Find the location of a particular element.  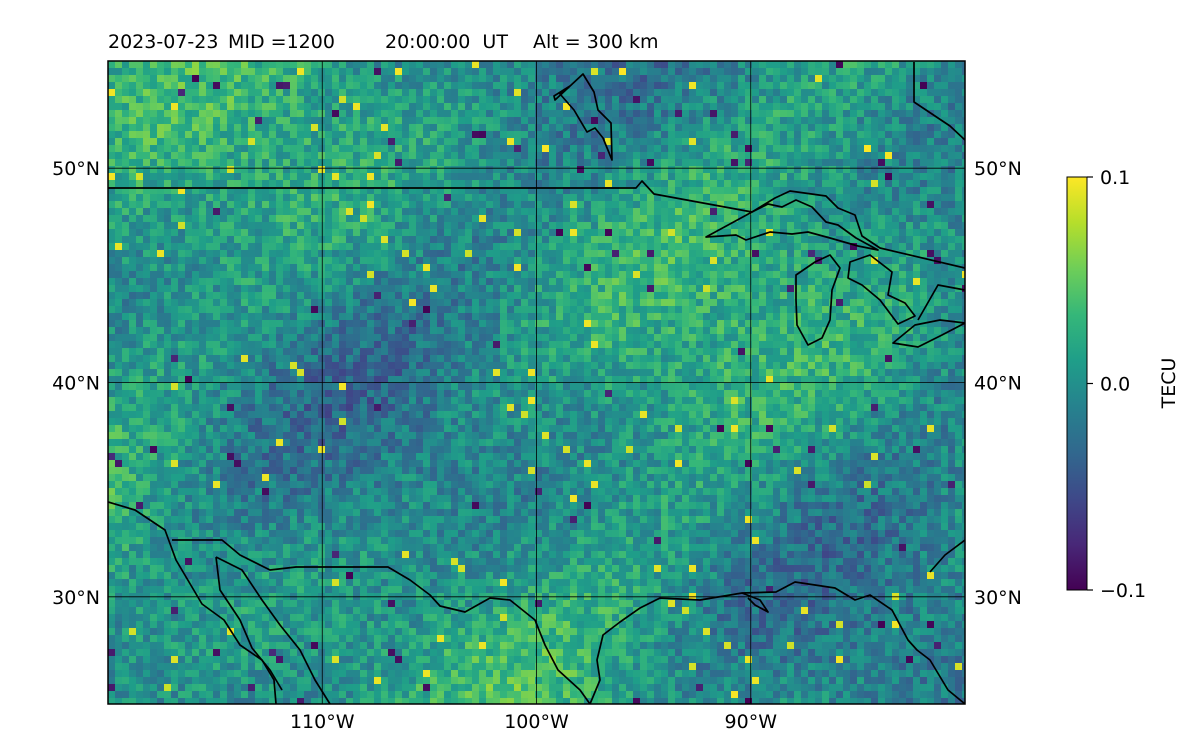

colorbar-tick-label: 0.1 is located at coordinates (1115, 178).